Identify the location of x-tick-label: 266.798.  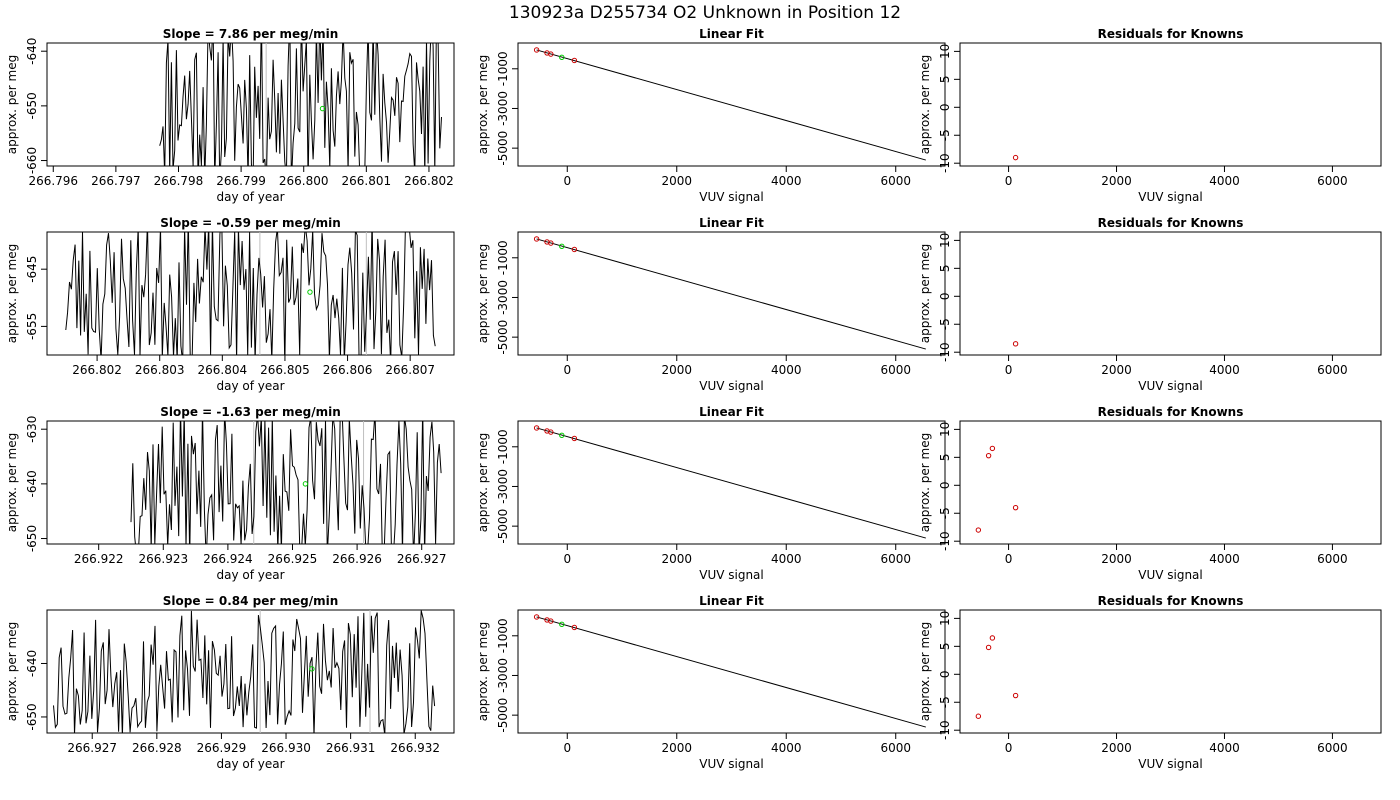
(179, 181).